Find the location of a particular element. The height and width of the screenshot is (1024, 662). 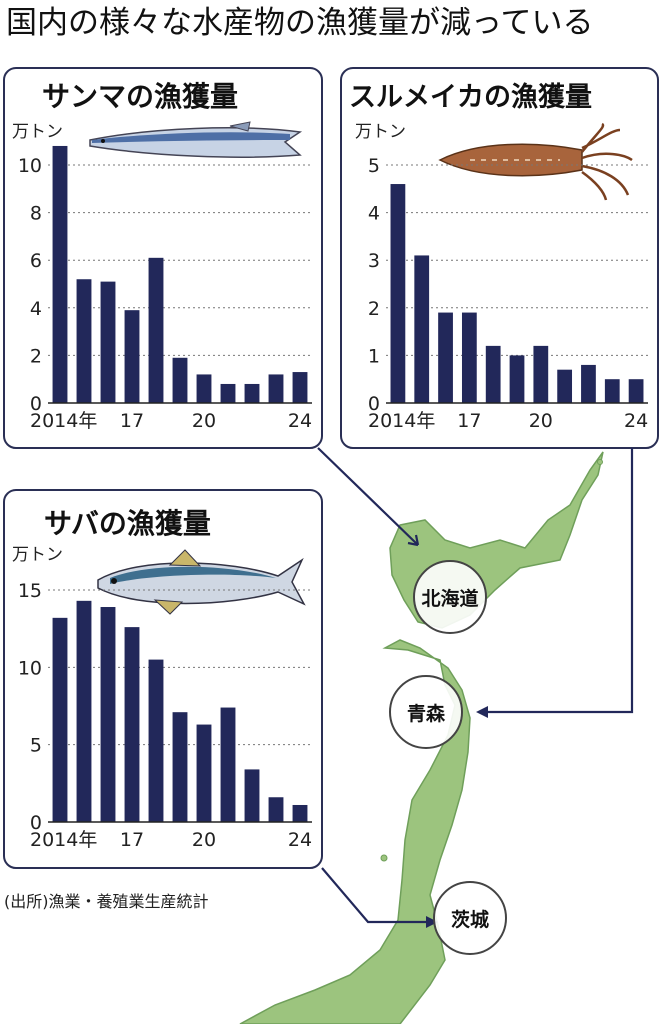

bar-mackerel-2023 is located at coordinates (276, 809).